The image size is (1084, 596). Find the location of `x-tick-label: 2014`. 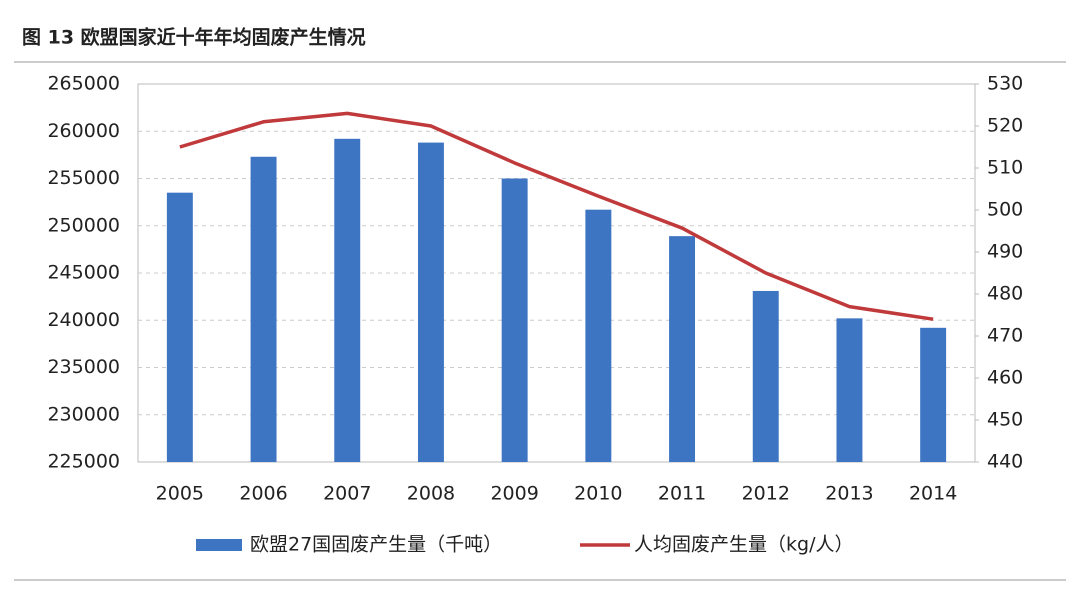

x-tick-label: 2014 is located at coordinates (933, 494).